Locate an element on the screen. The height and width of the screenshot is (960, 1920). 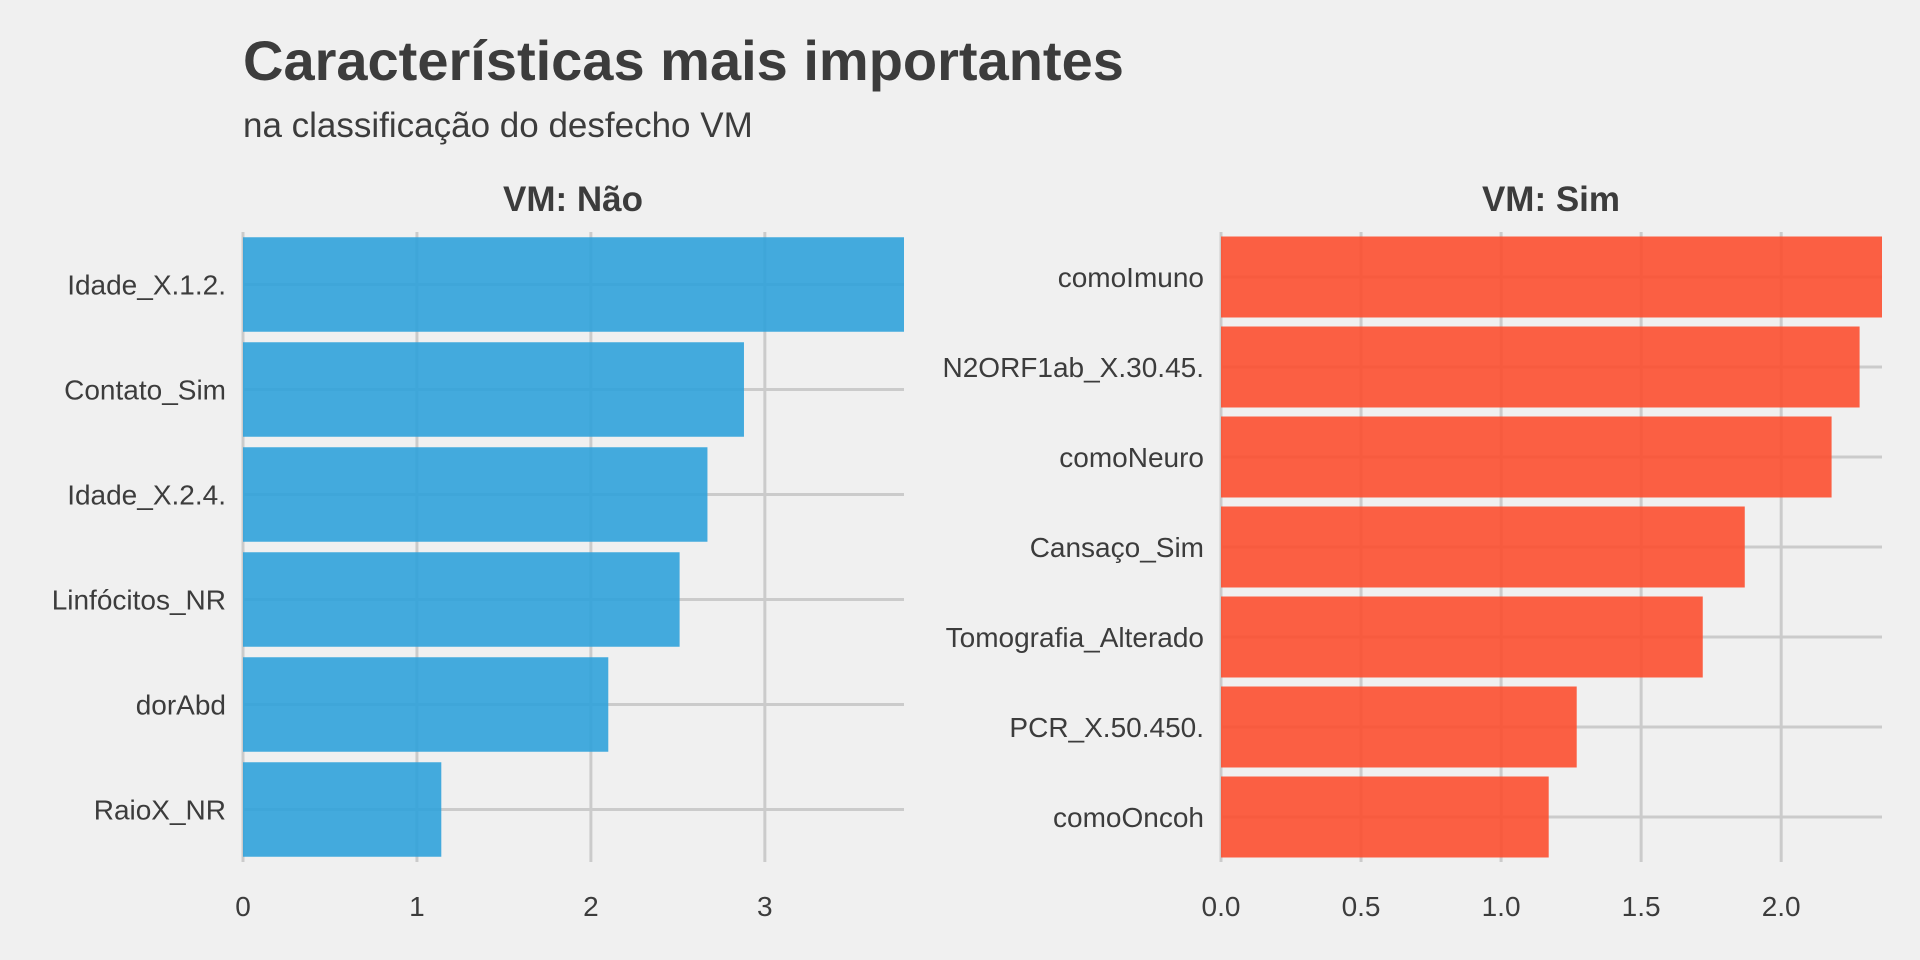
category-label: dorAbd is located at coordinates (181, 705).